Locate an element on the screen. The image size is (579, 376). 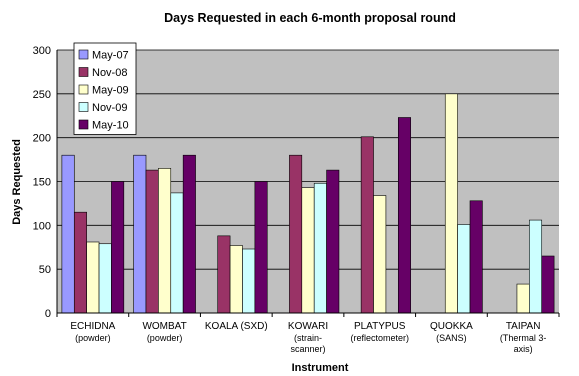
x-tick-sublabel: (SANS) is located at coordinates (451, 338).